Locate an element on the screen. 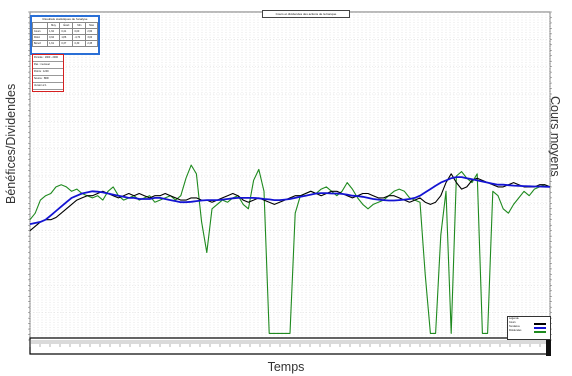 This screenshot has width=572, height=376. legend-item-label: Cours is located at coordinates (512, 322).